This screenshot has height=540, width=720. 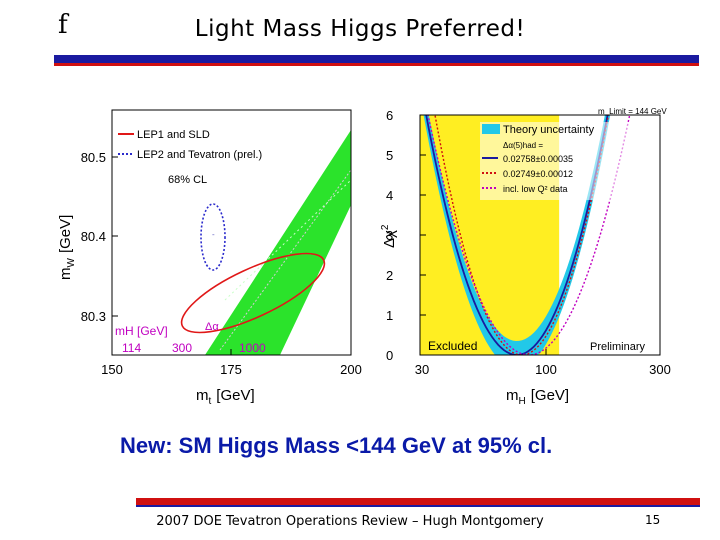 I want to click on x-tick-label: 100, so click(x=546, y=369).